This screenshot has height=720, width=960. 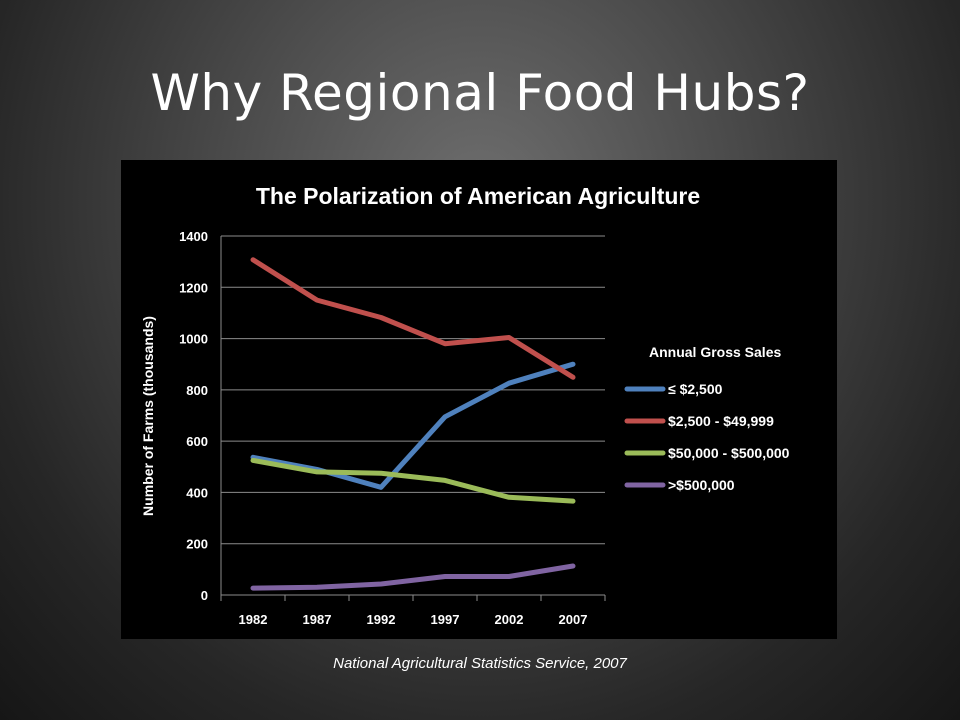 I want to click on y-tick-label: 200, so click(x=197, y=544).